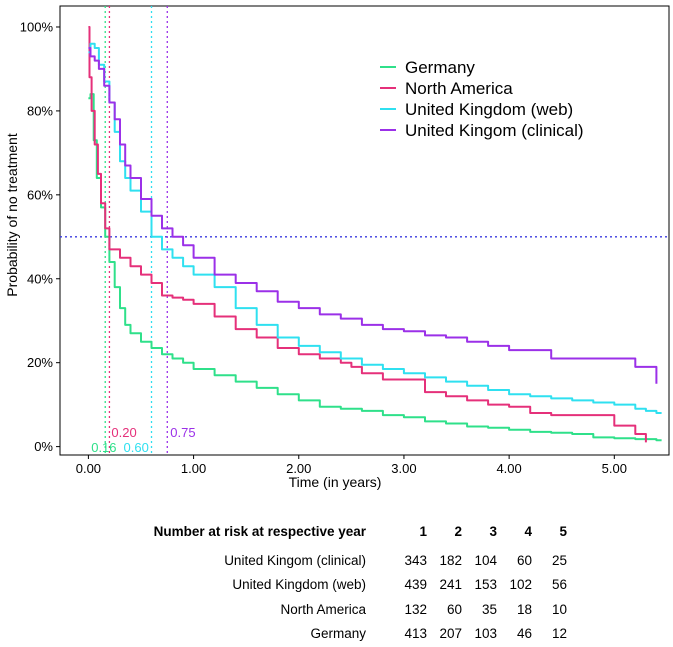 The width and height of the screenshot is (673, 647). I want to click on x-tick-label: 5.00, so click(614, 468).